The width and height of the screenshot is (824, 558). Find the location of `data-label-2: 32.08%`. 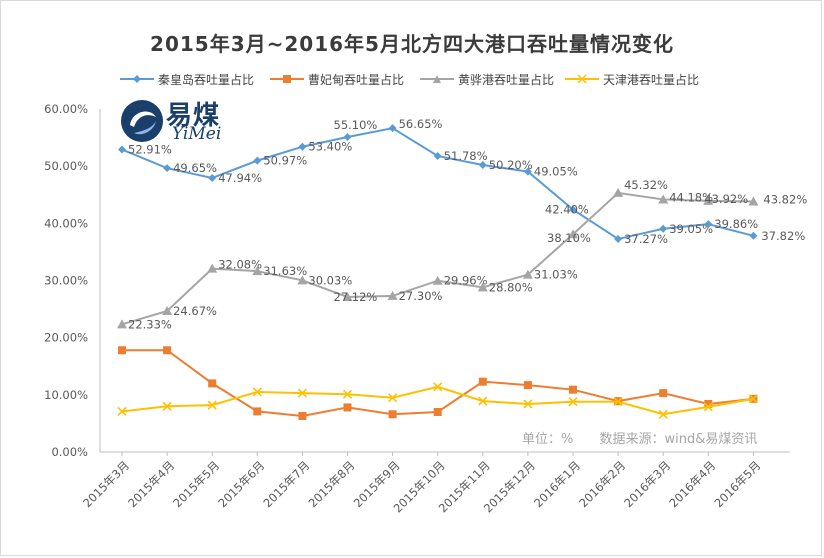

data-label-2: 32.08% is located at coordinates (240, 265).